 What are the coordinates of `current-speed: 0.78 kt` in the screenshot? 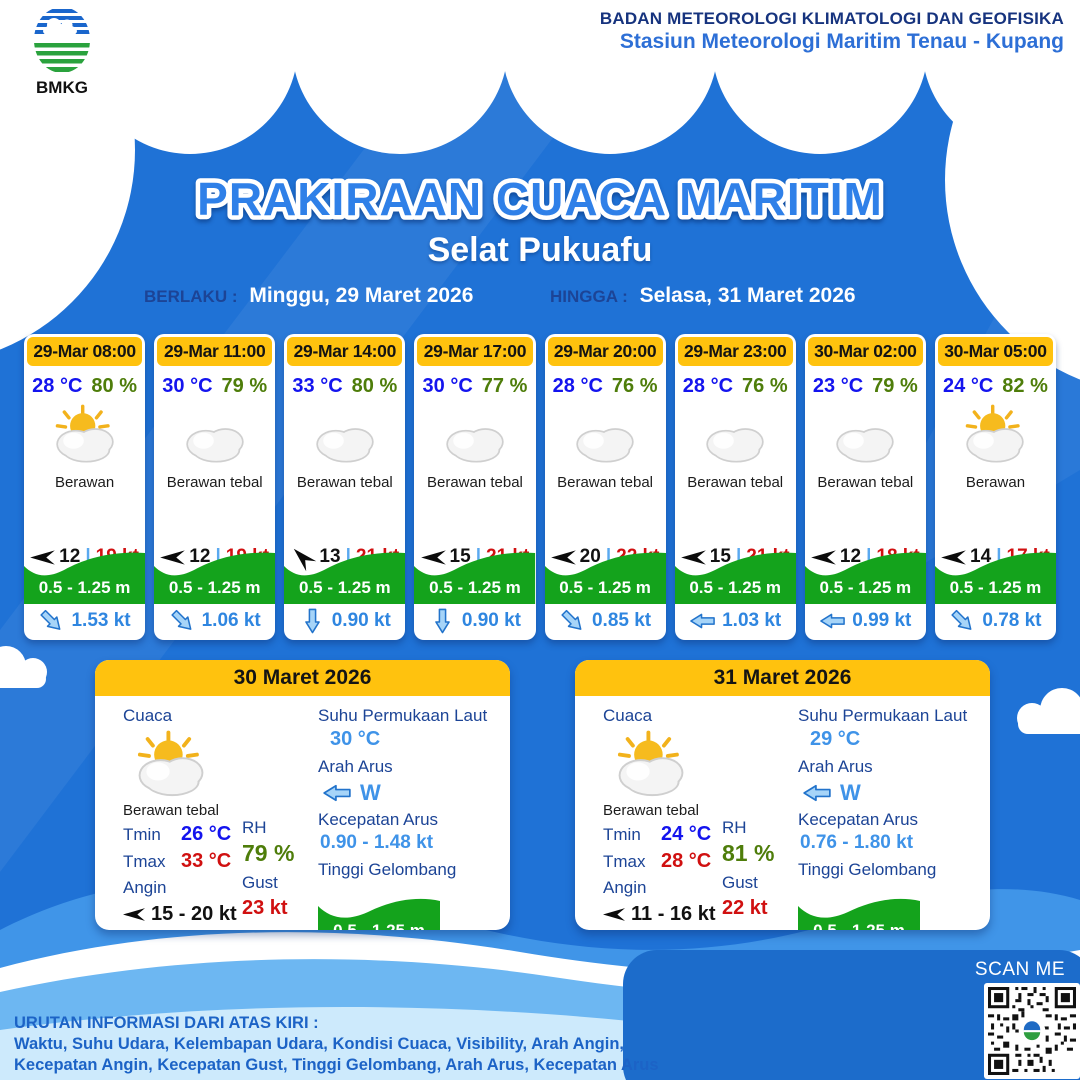 It's located at (1012, 620).